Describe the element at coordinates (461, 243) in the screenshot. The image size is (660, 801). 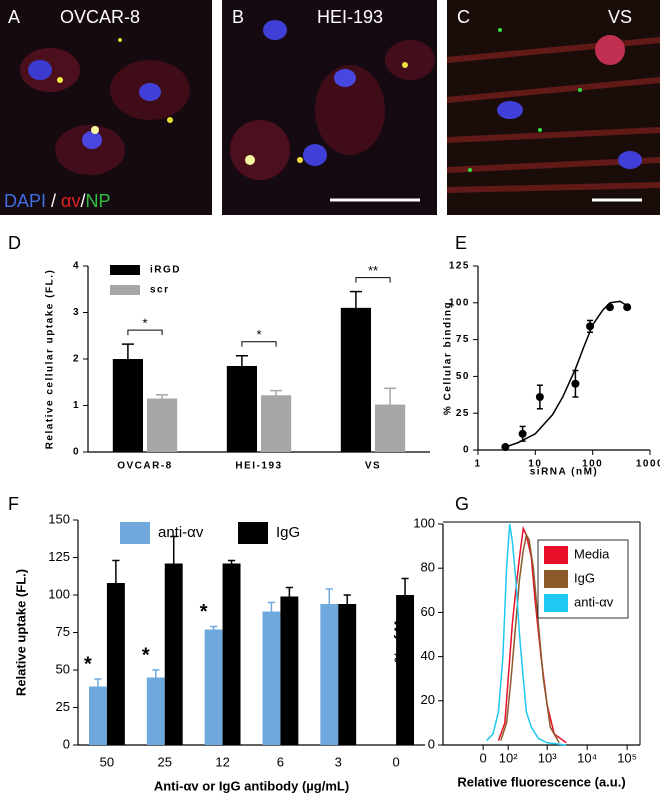
I see `panel-letter: E` at that location.